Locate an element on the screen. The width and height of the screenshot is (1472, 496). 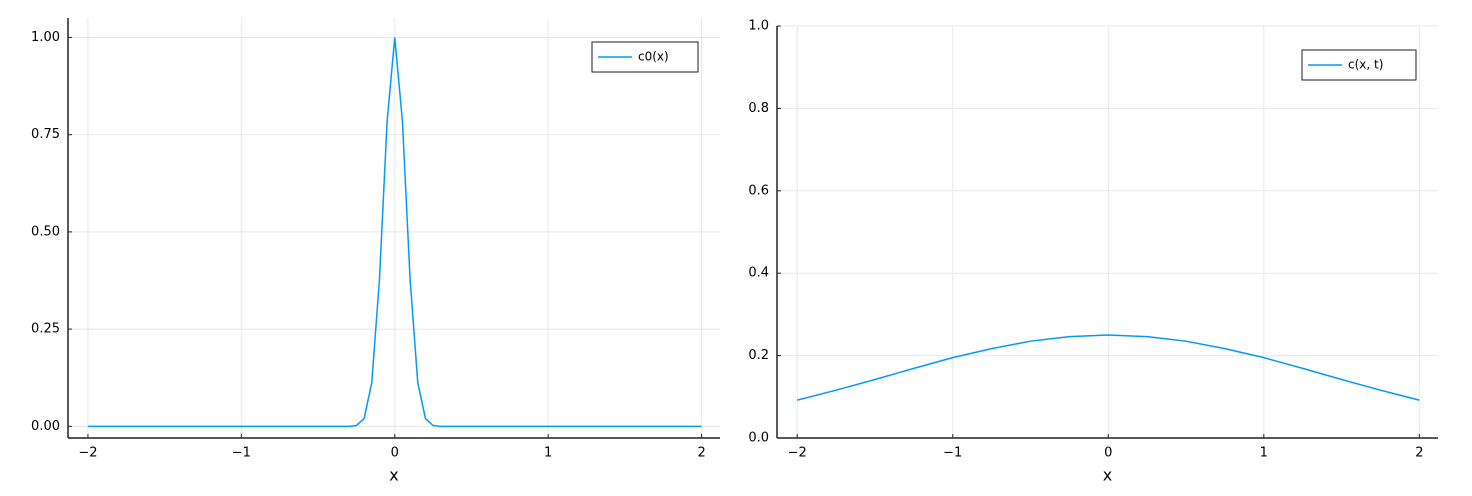
y-tick-label: 0.6 is located at coordinates (758, 190).